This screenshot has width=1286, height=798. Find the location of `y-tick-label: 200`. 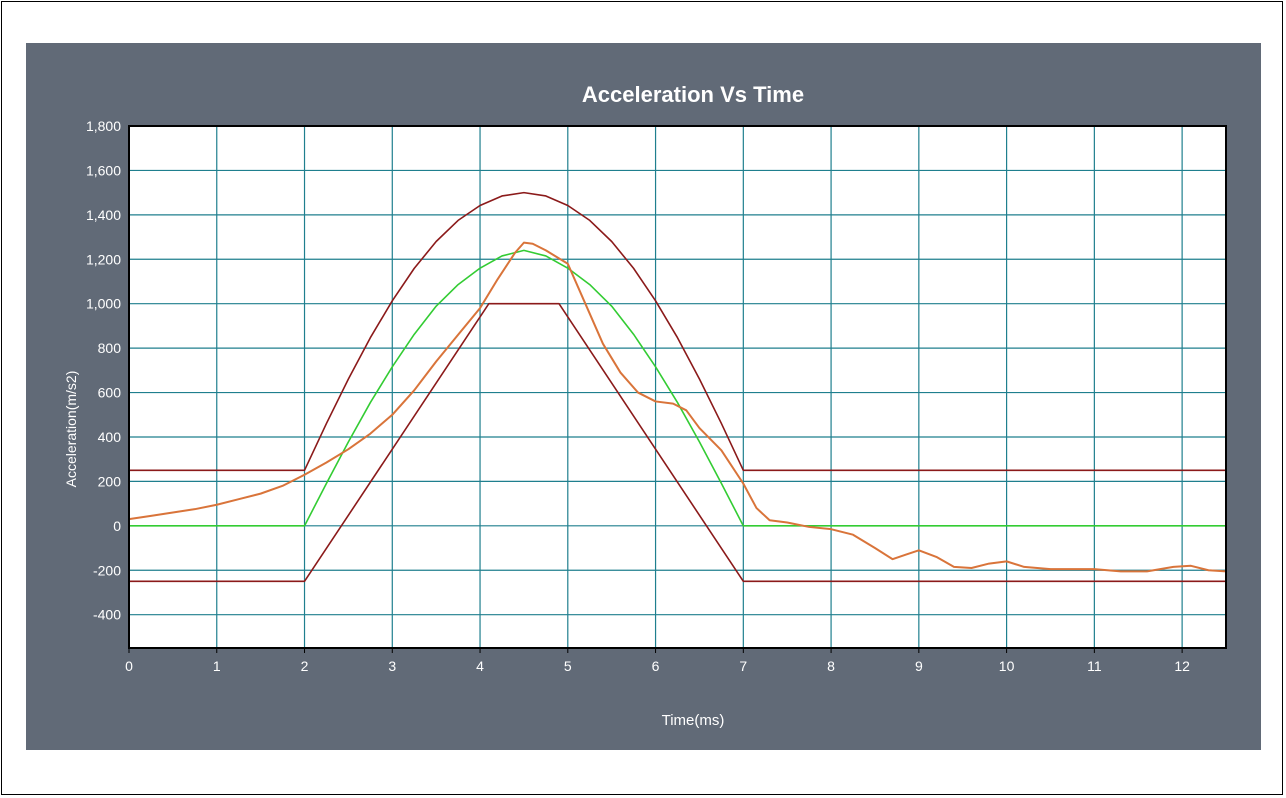

y-tick-label: 200 is located at coordinates (110, 481).